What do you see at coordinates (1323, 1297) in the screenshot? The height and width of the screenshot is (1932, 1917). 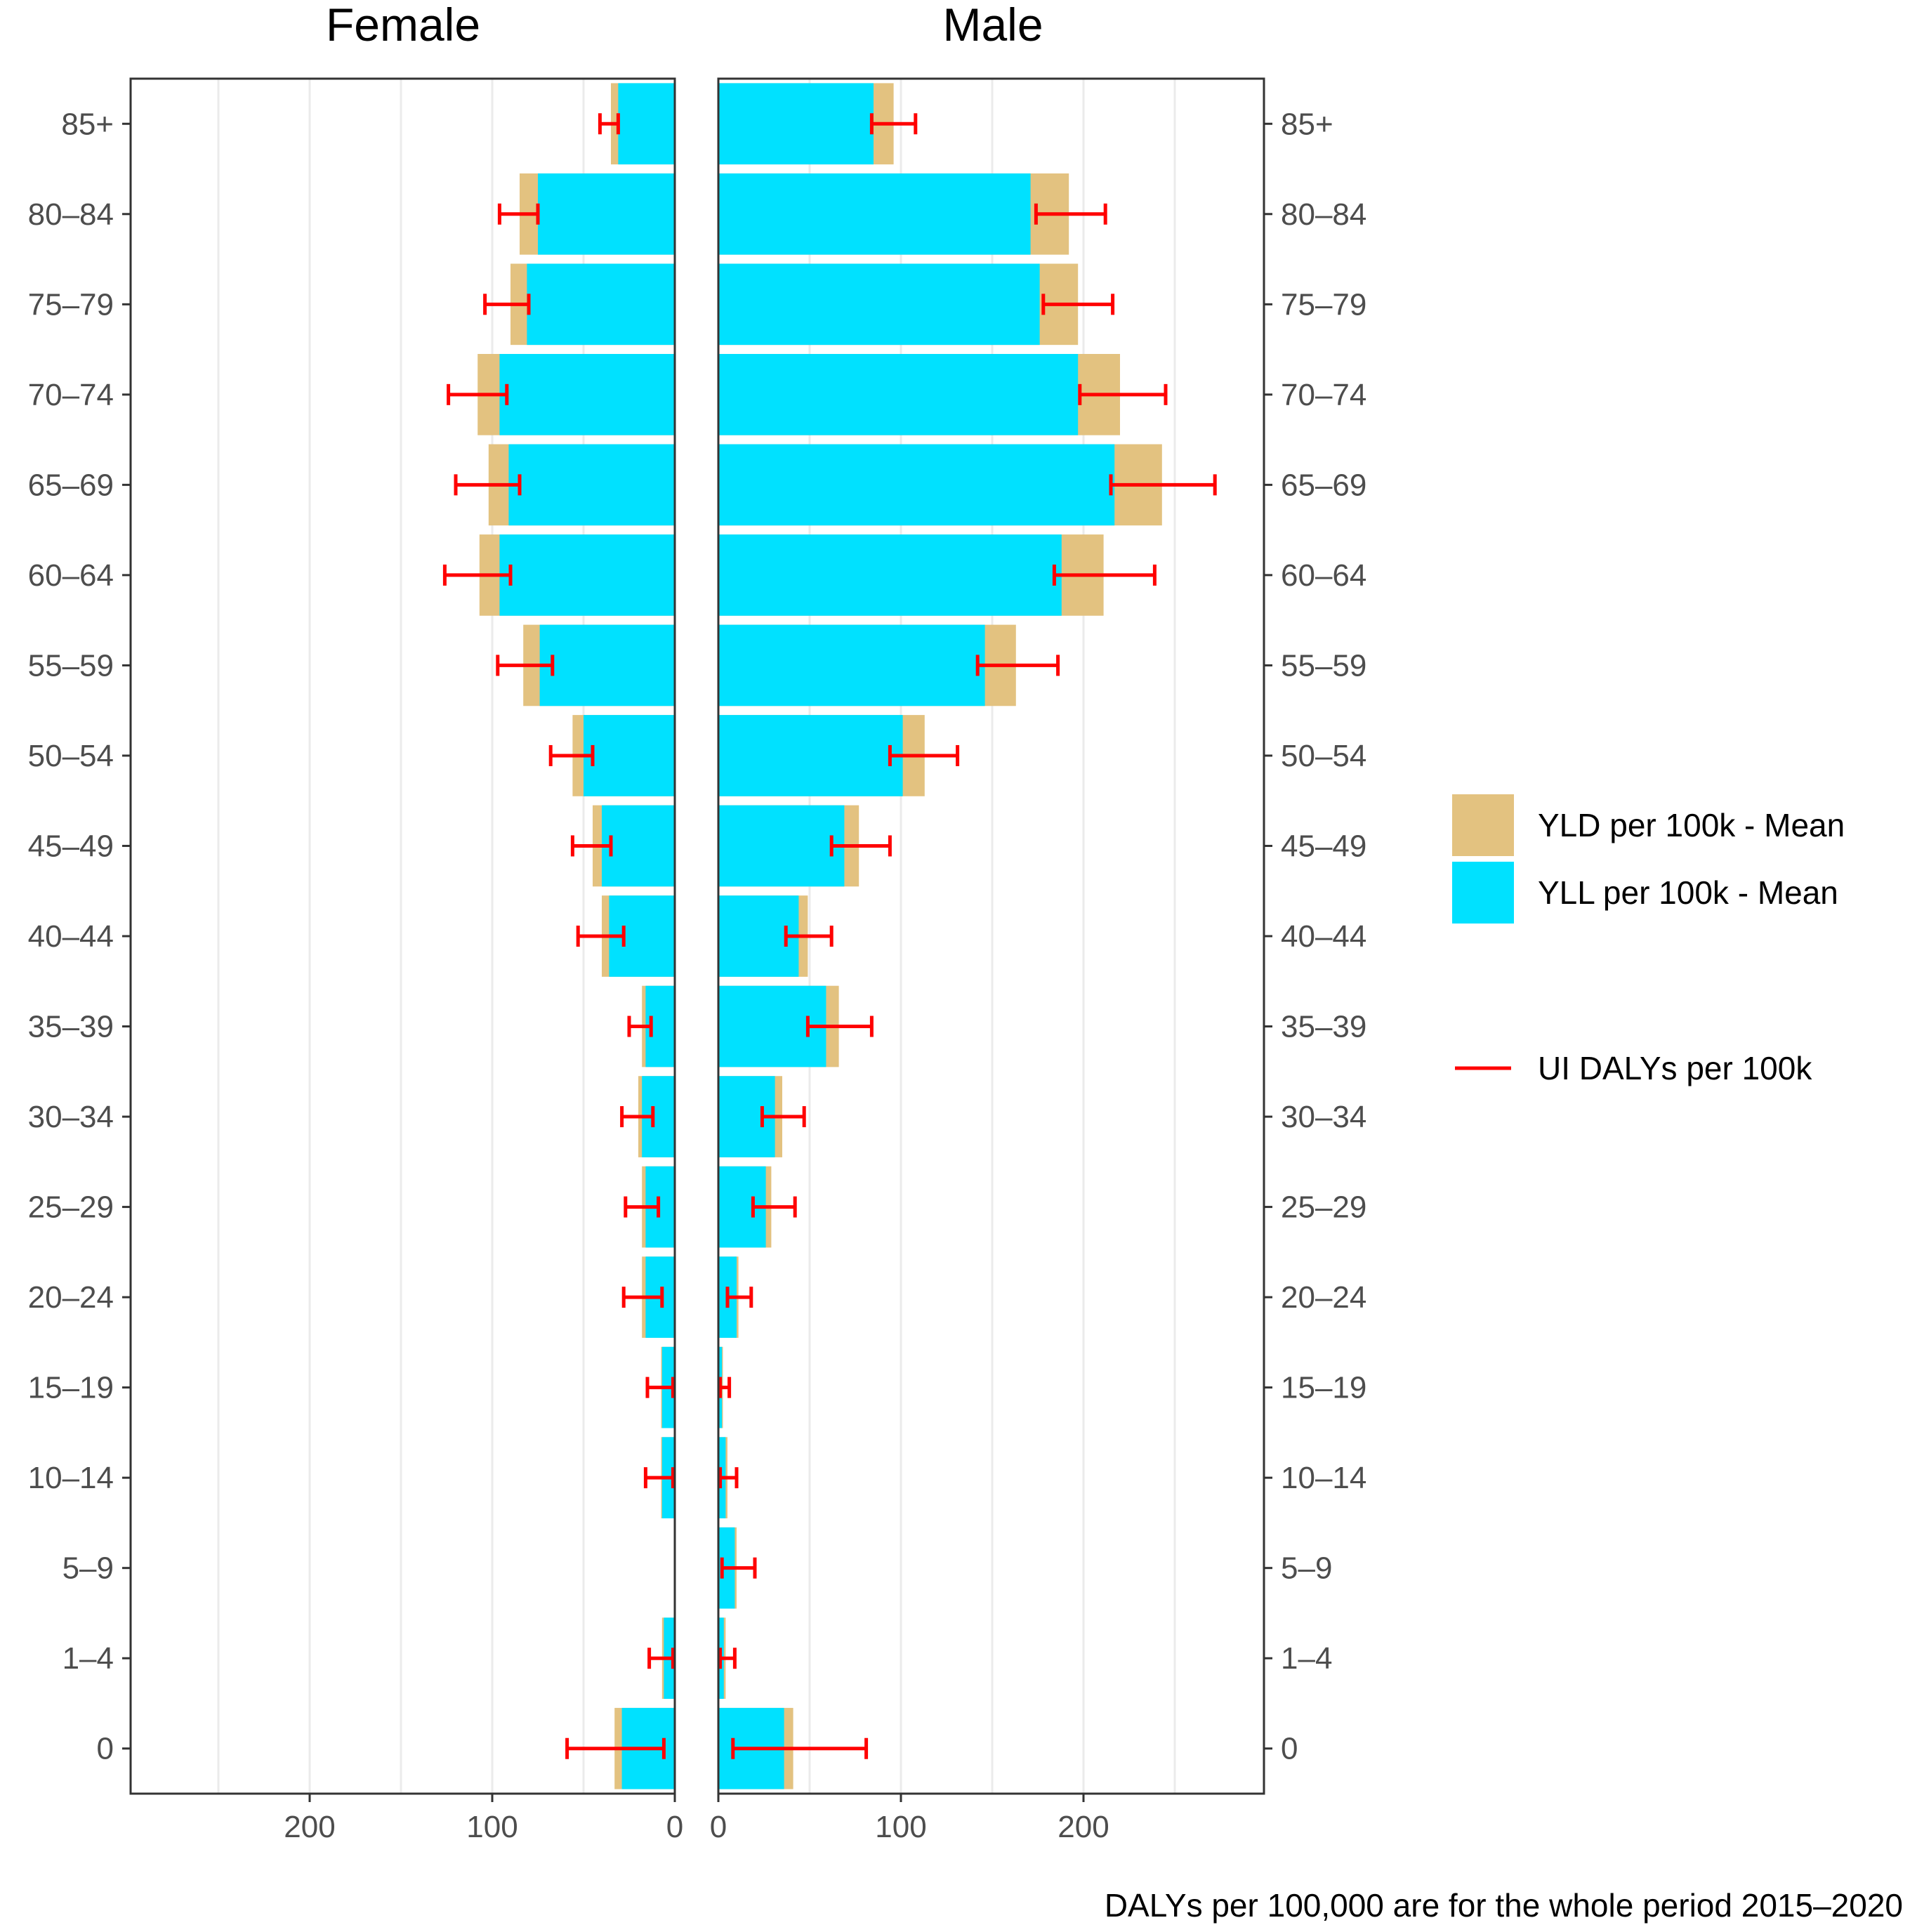 I see `y-tick-label-right-20-24: 20–24` at bounding box center [1323, 1297].